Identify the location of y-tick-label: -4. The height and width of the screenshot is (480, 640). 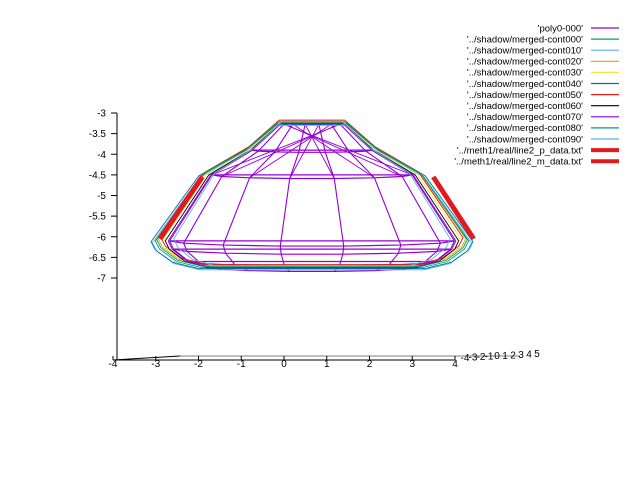
(465, 358).